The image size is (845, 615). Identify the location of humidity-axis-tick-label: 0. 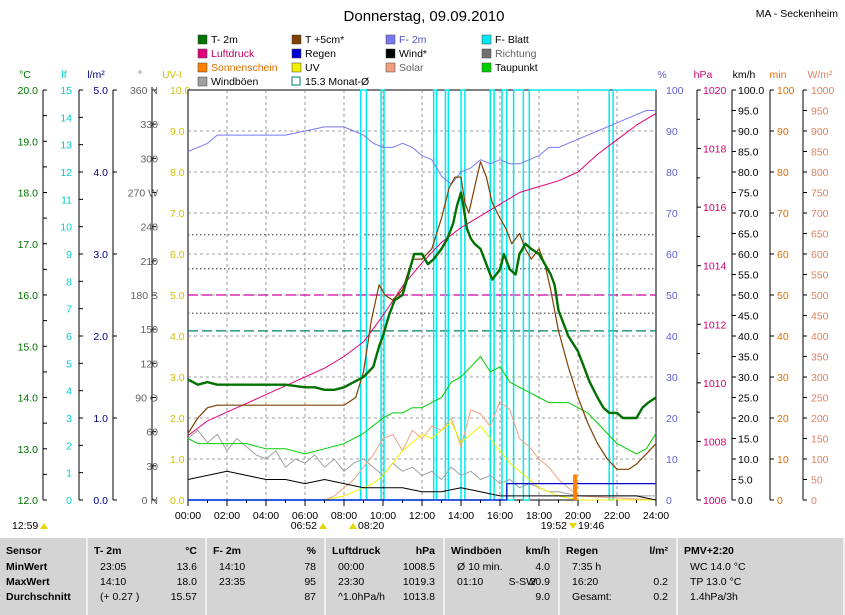
(669, 501).